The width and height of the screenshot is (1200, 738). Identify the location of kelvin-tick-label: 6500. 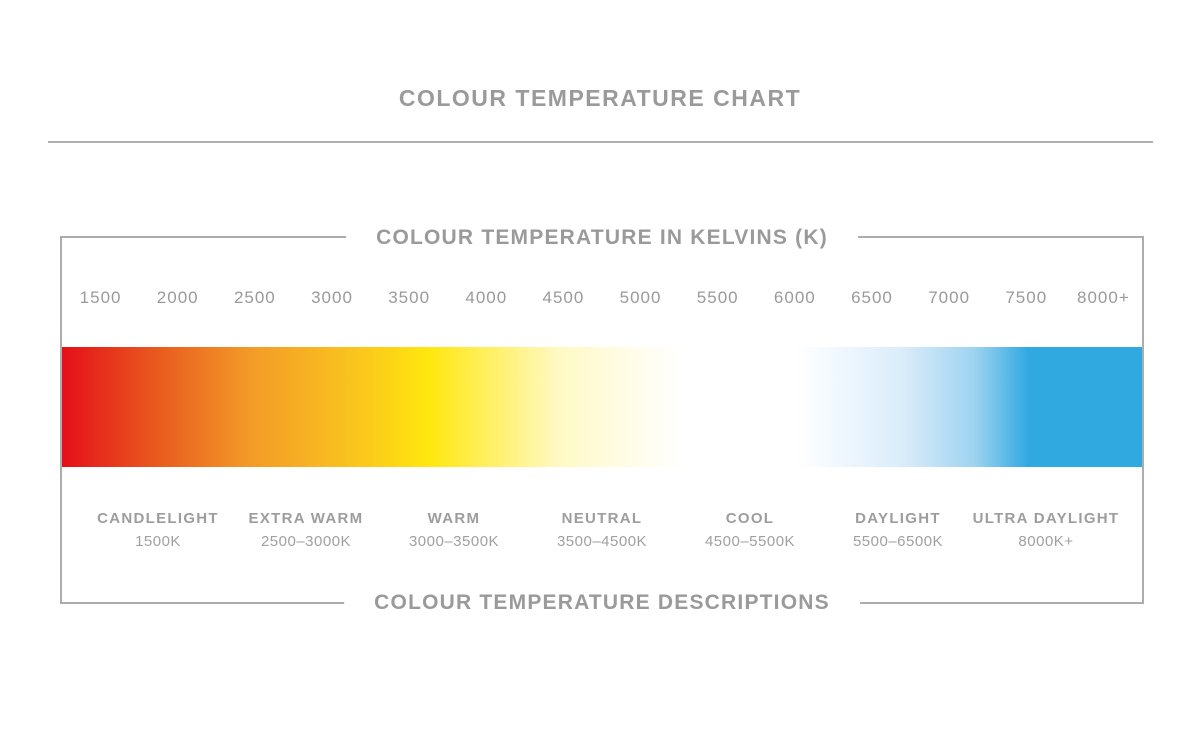
(872, 297).